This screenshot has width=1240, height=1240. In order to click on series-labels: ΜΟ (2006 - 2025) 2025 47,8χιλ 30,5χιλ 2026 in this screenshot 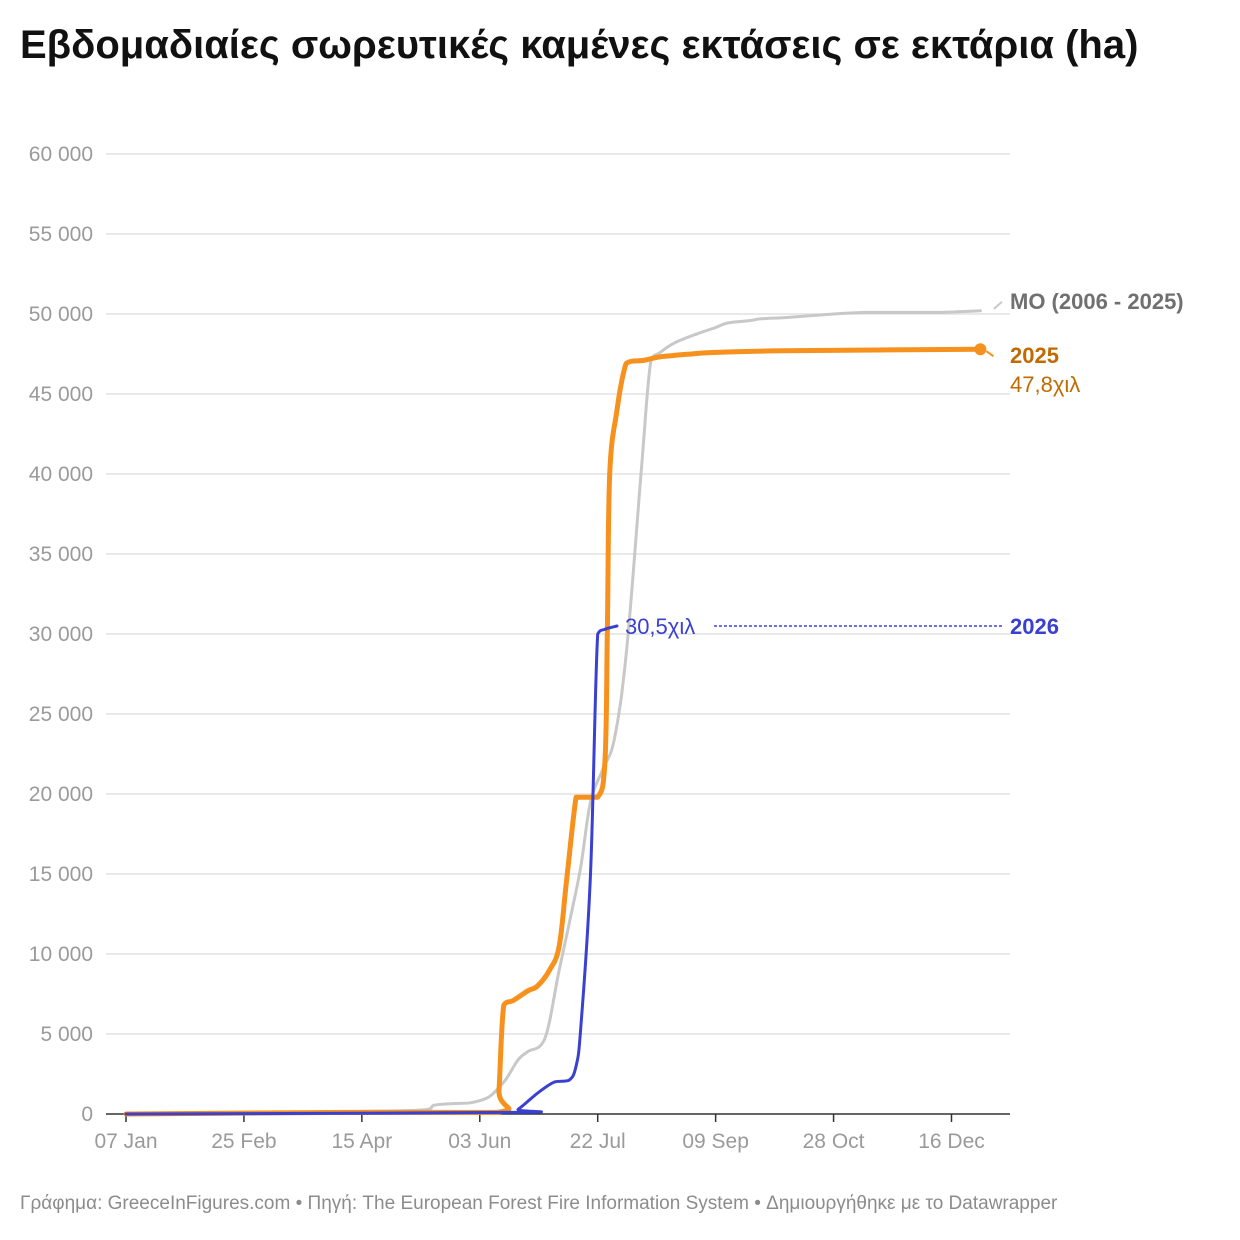, I will do `click(904, 464)`.